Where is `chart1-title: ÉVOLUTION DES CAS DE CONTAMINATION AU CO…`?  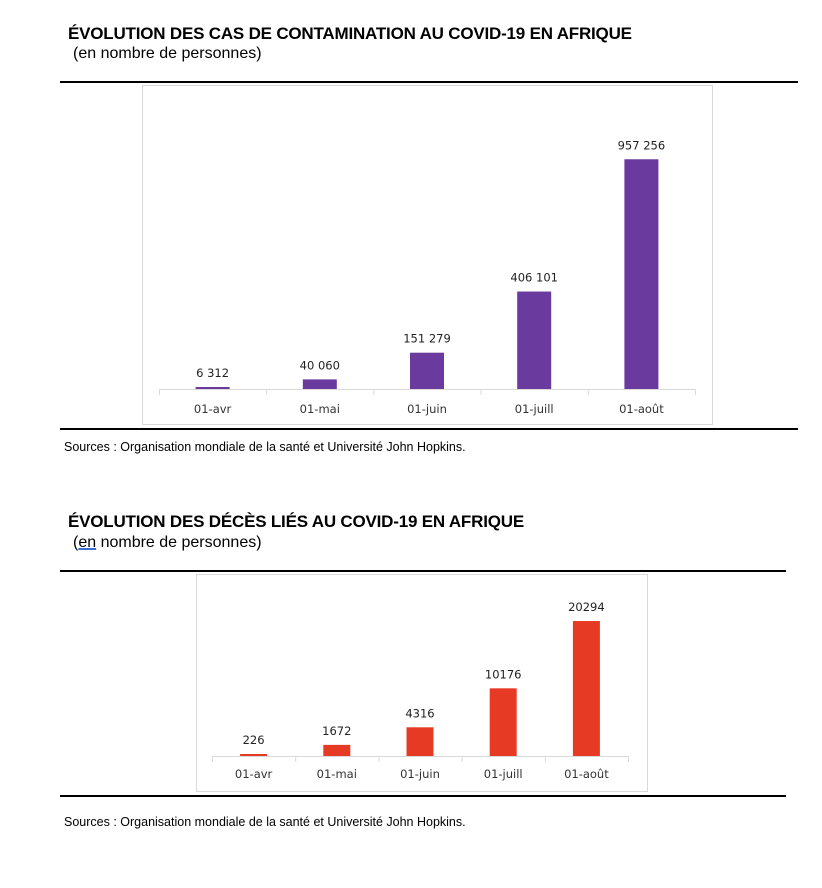
chart1-title: ÉVOLUTION DES CAS DE CONTAMINATION AU CO… is located at coordinates (350, 33).